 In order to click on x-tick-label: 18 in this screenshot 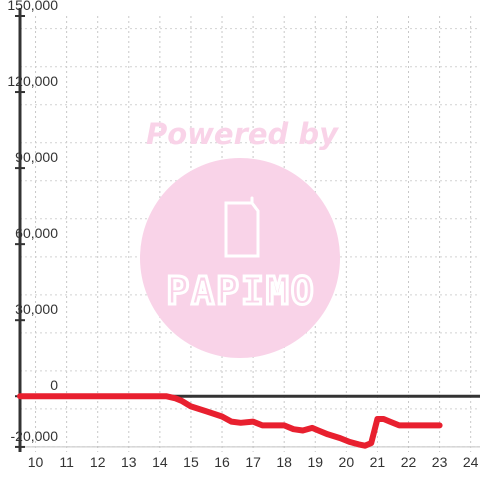, I will do `click(284, 462)`.